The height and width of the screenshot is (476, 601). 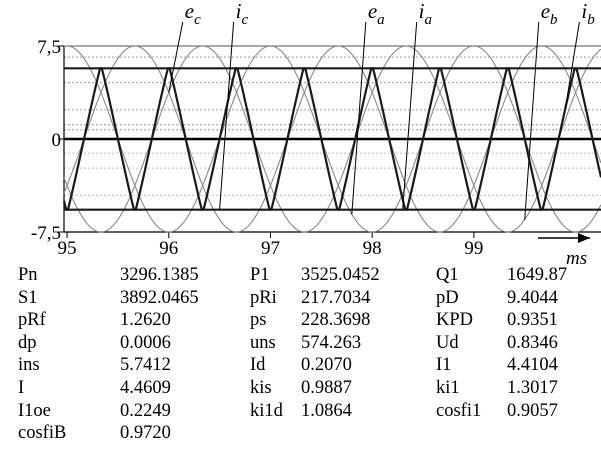 I want to click on x-tick-label: 99, so click(x=473, y=248).